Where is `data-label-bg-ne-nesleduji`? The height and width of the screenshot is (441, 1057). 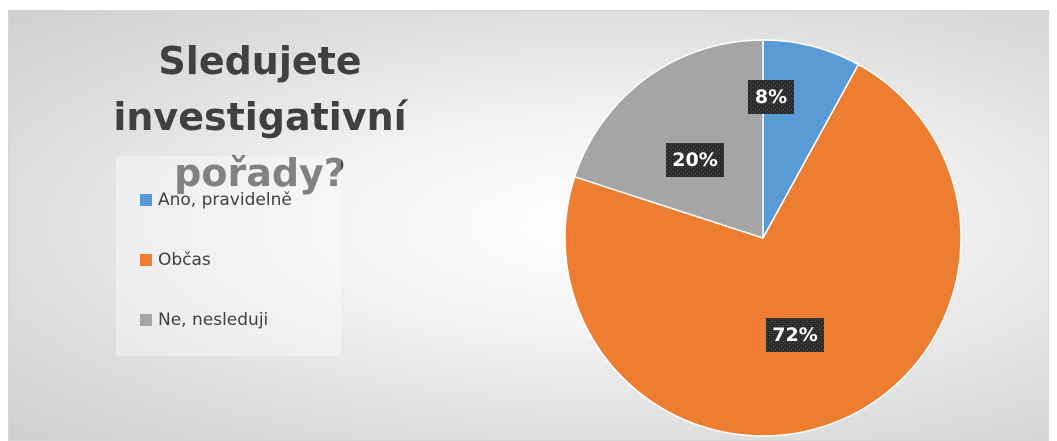 data-label-bg-ne-nesleduji is located at coordinates (695, 160).